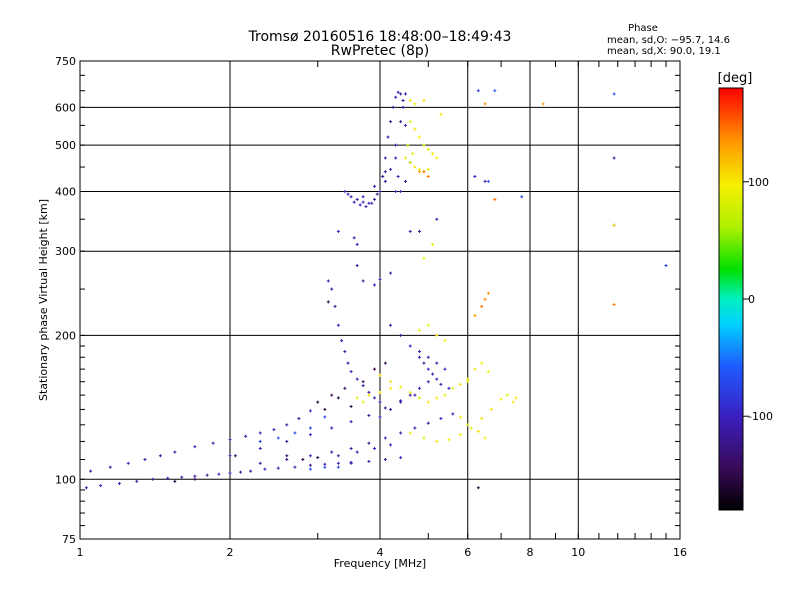 The width and height of the screenshot is (800, 600). I want to click on colorbar-tick-label: 100, so click(758, 182).